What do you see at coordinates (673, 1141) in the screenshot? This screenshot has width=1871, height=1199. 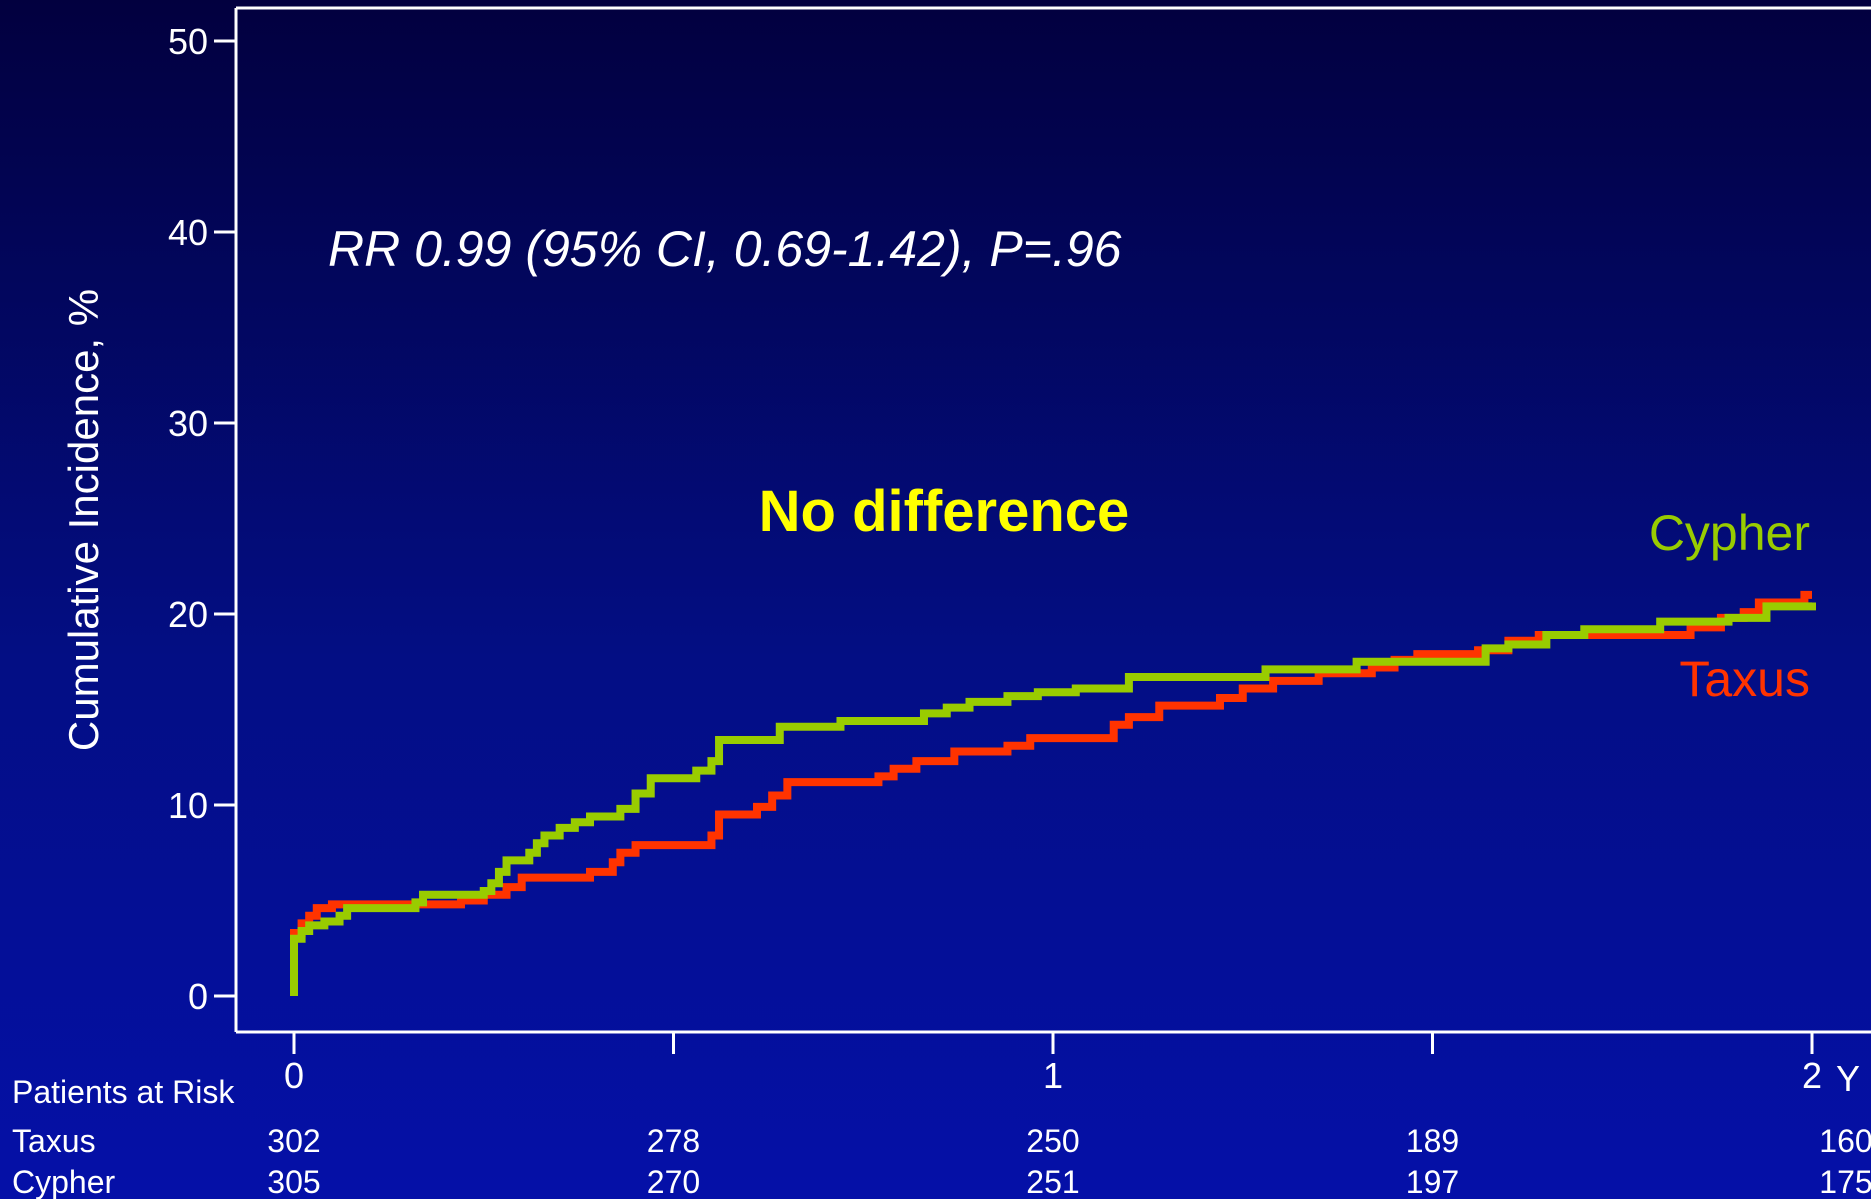 I see `risk-cell: 278` at bounding box center [673, 1141].